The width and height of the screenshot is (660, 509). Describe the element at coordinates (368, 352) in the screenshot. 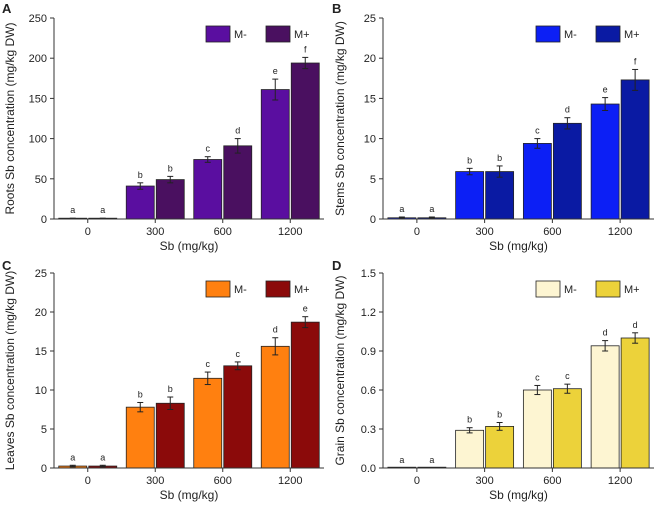

I see `y-tick-label: 0.9` at that location.